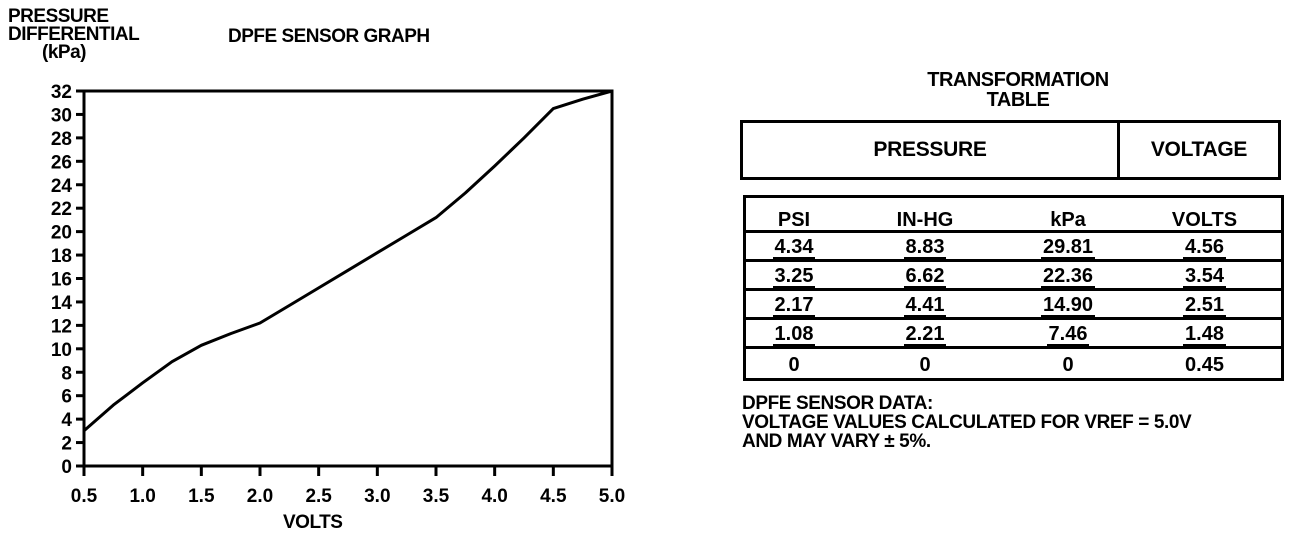  What do you see at coordinates (925, 305) in the screenshot?
I see `table-cell: 4.41` at bounding box center [925, 305].